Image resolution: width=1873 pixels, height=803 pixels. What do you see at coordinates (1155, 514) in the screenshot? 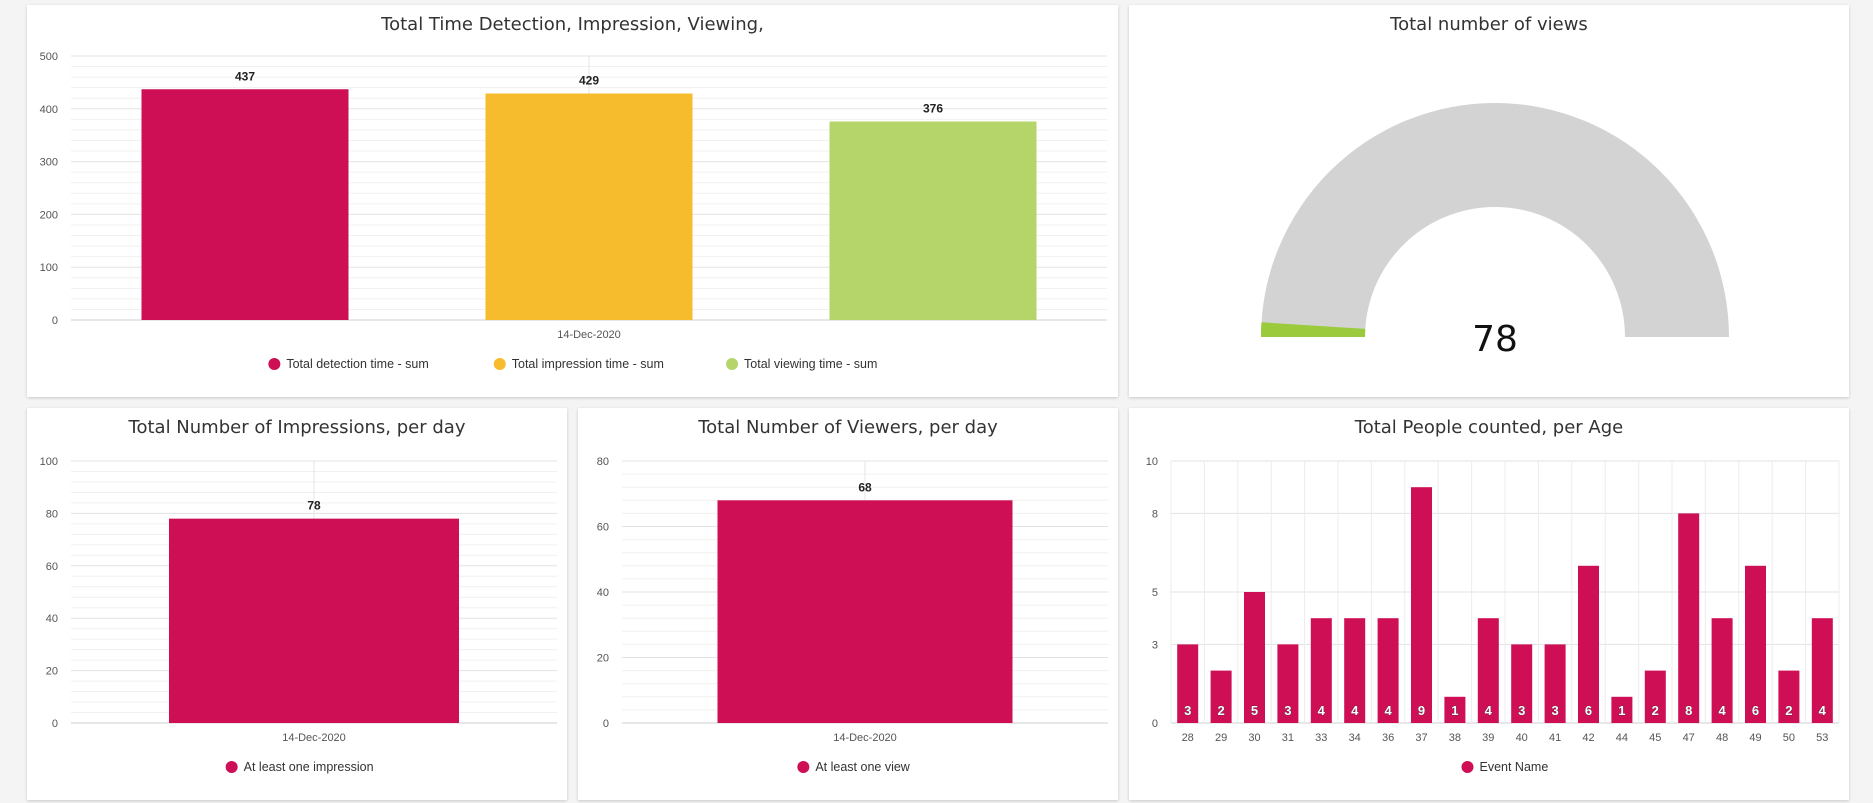
I see `y-tick-label: 8` at bounding box center [1155, 514].